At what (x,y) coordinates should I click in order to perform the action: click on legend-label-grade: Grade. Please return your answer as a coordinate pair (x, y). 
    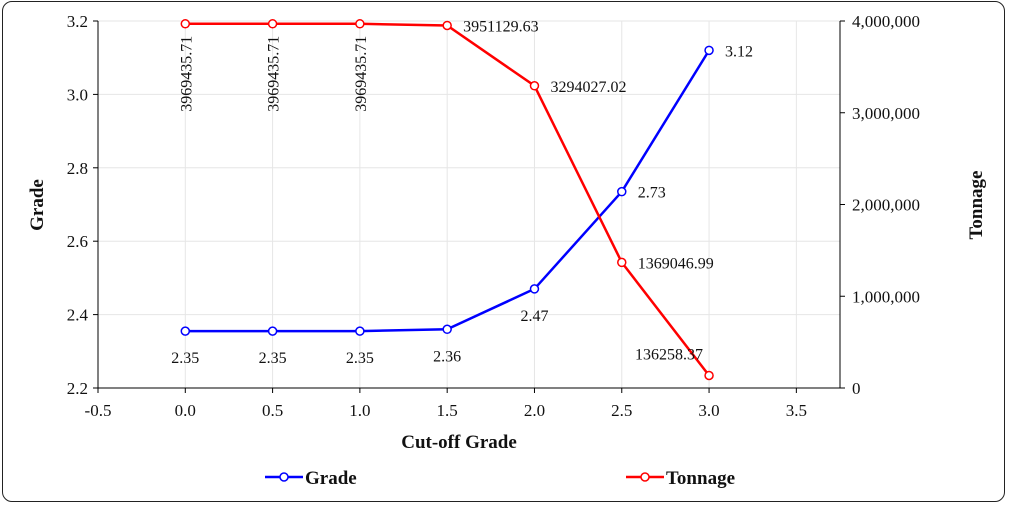
    Looking at the image, I should click on (331, 478).